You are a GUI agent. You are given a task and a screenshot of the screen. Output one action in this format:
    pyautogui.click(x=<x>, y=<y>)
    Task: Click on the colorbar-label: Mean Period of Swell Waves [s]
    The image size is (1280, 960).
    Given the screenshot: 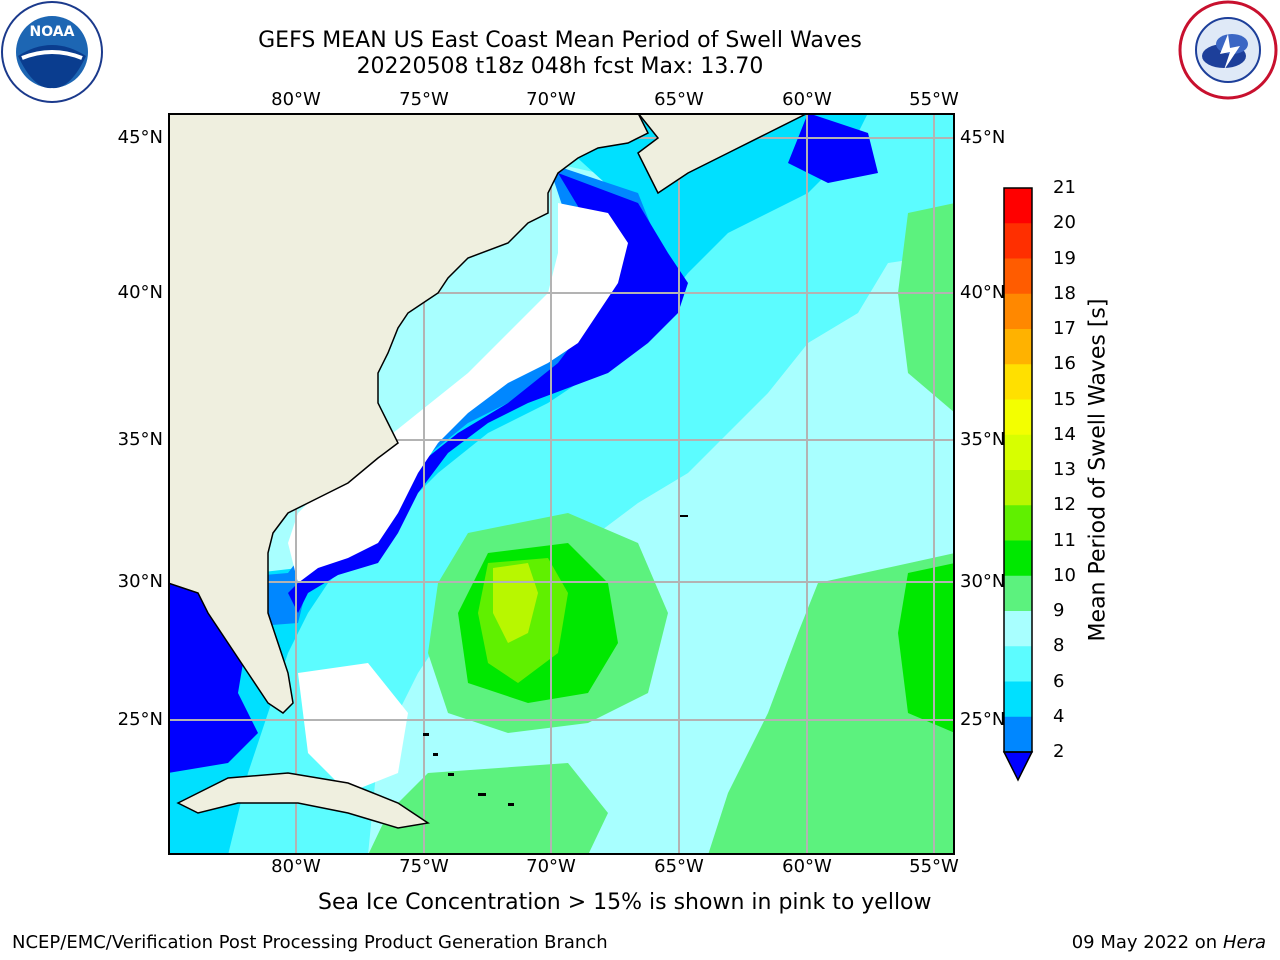 What is the action you would take?
    pyautogui.click(x=1098, y=470)
    